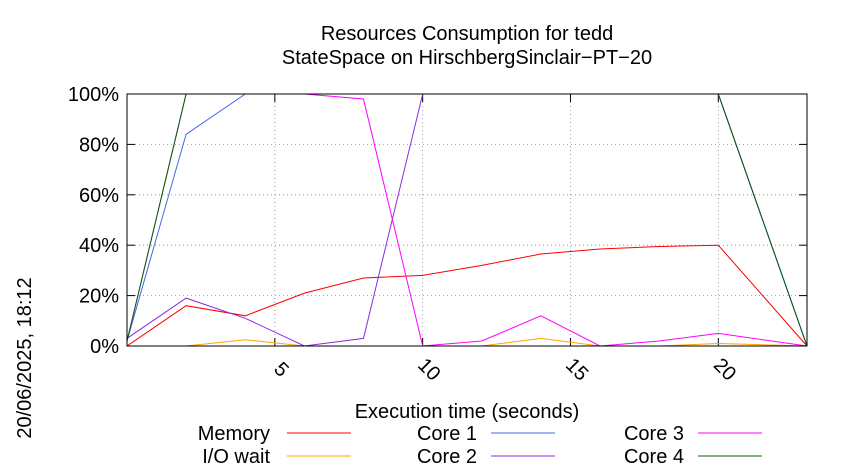  I want to click on chart-title: Resources Consumption for tedd, so click(467, 34).